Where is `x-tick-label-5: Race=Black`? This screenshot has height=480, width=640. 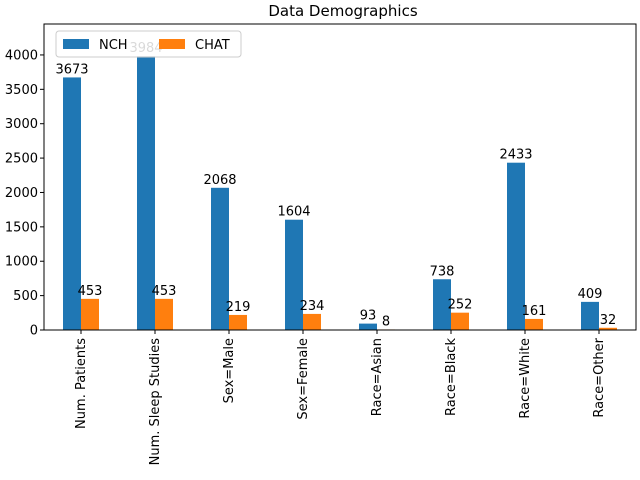 x-tick-label-5: Race=Black is located at coordinates (451, 377).